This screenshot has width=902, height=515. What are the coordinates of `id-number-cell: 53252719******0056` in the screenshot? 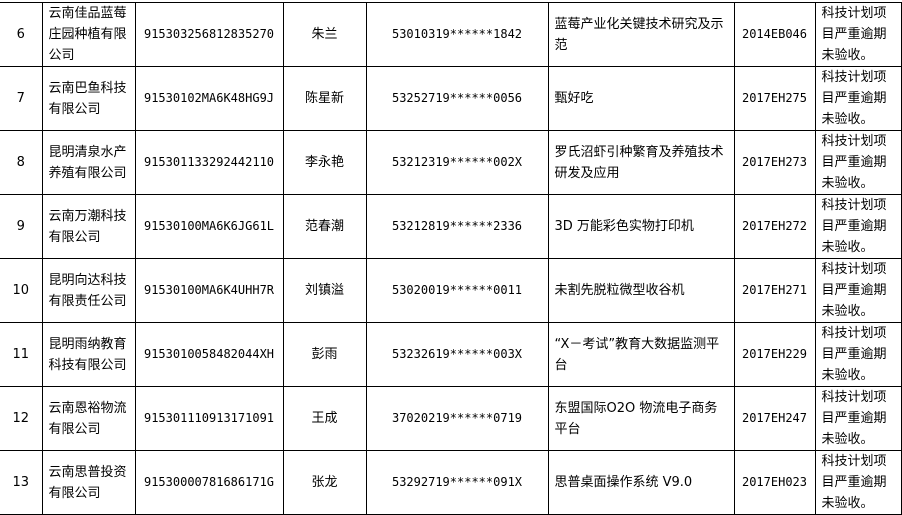 It's located at (457, 98).